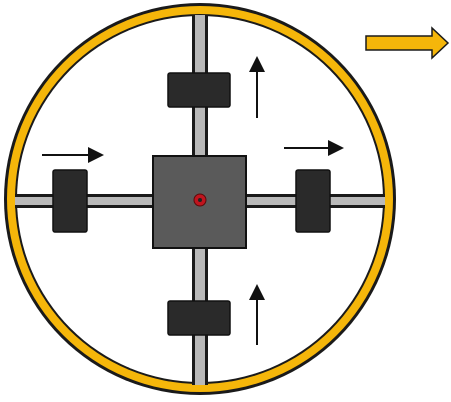 The width and height of the screenshot is (451, 402). Describe the element at coordinates (199, 90) in the screenshot. I see `slider-block-top` at that location.